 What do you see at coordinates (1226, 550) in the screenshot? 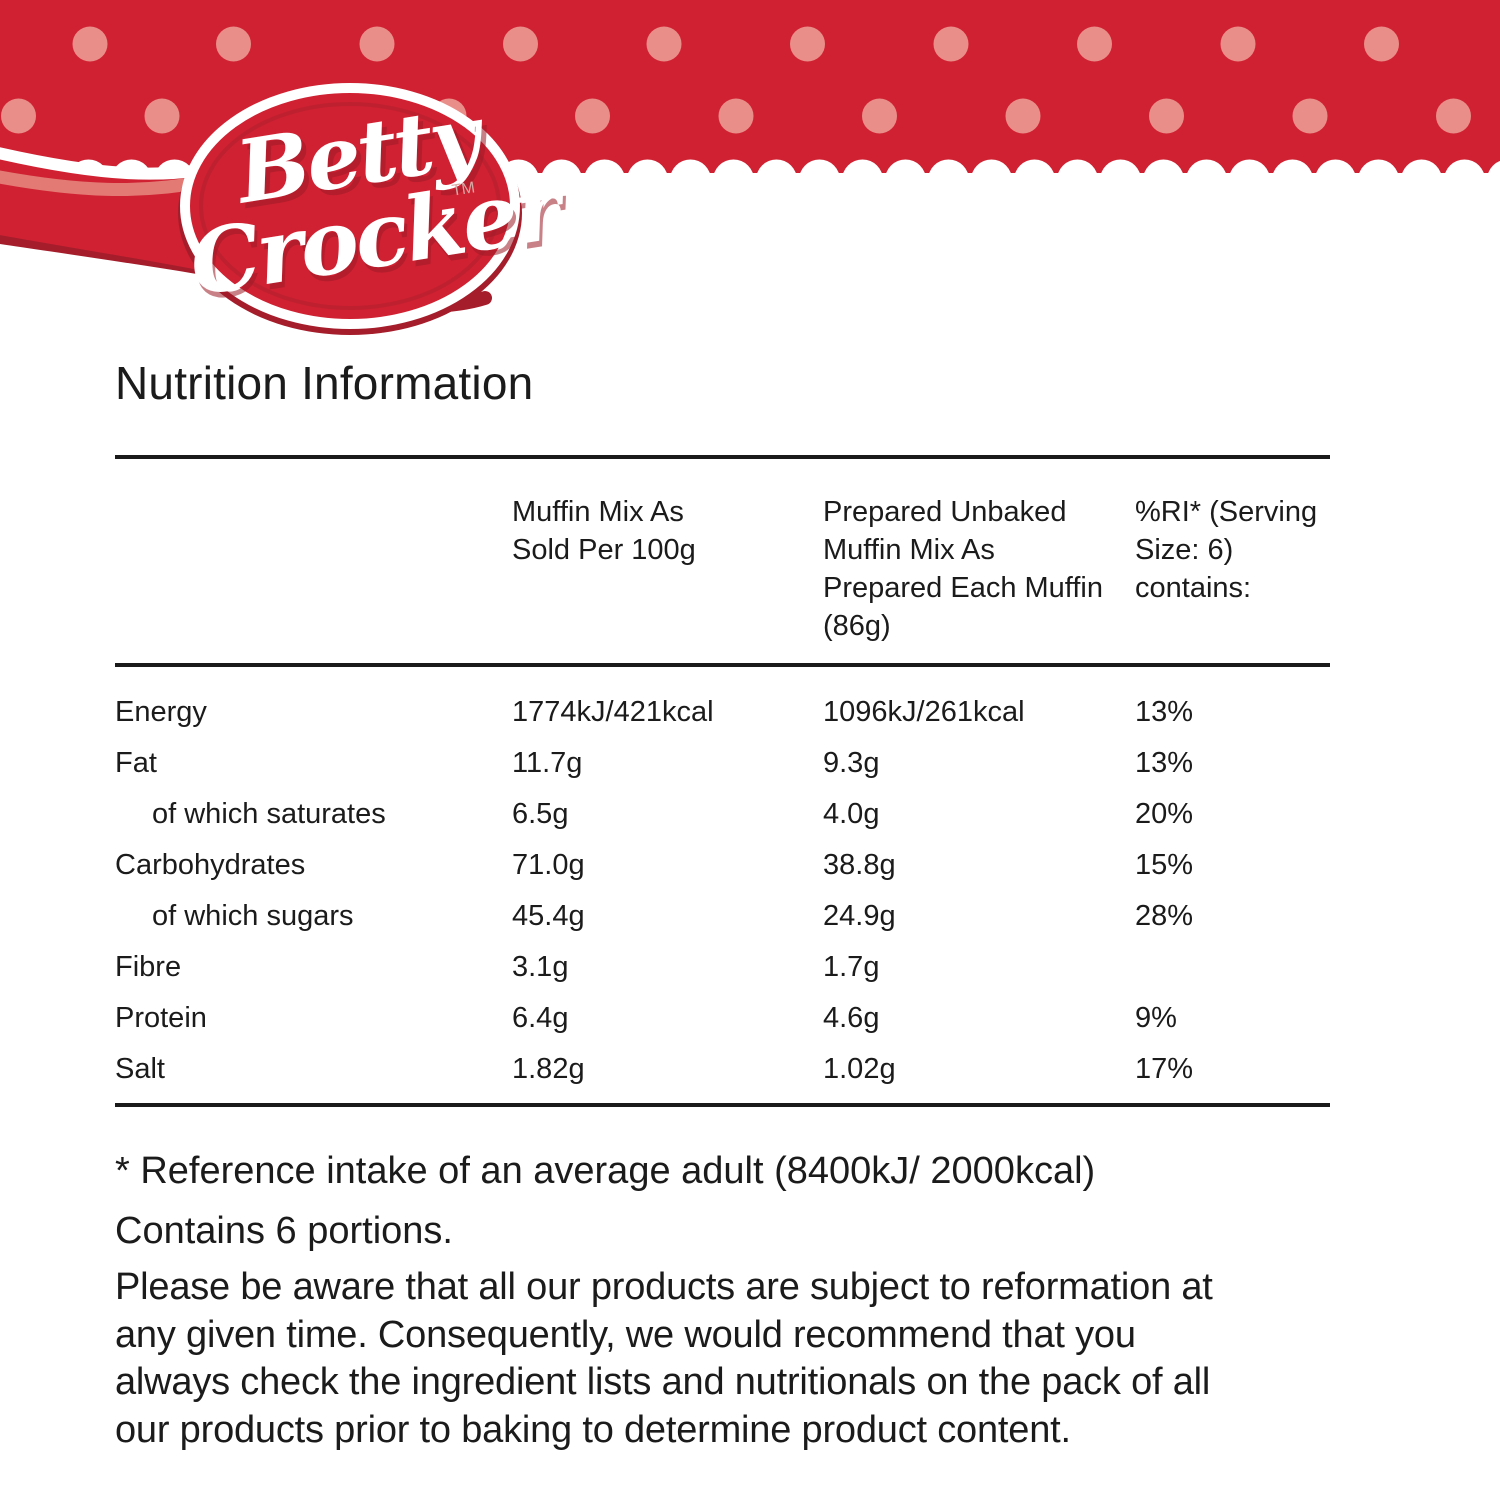
I see `column-header-ri: %RI* (Serving Size: 6) contains:` at bounding box center [1226, 550].